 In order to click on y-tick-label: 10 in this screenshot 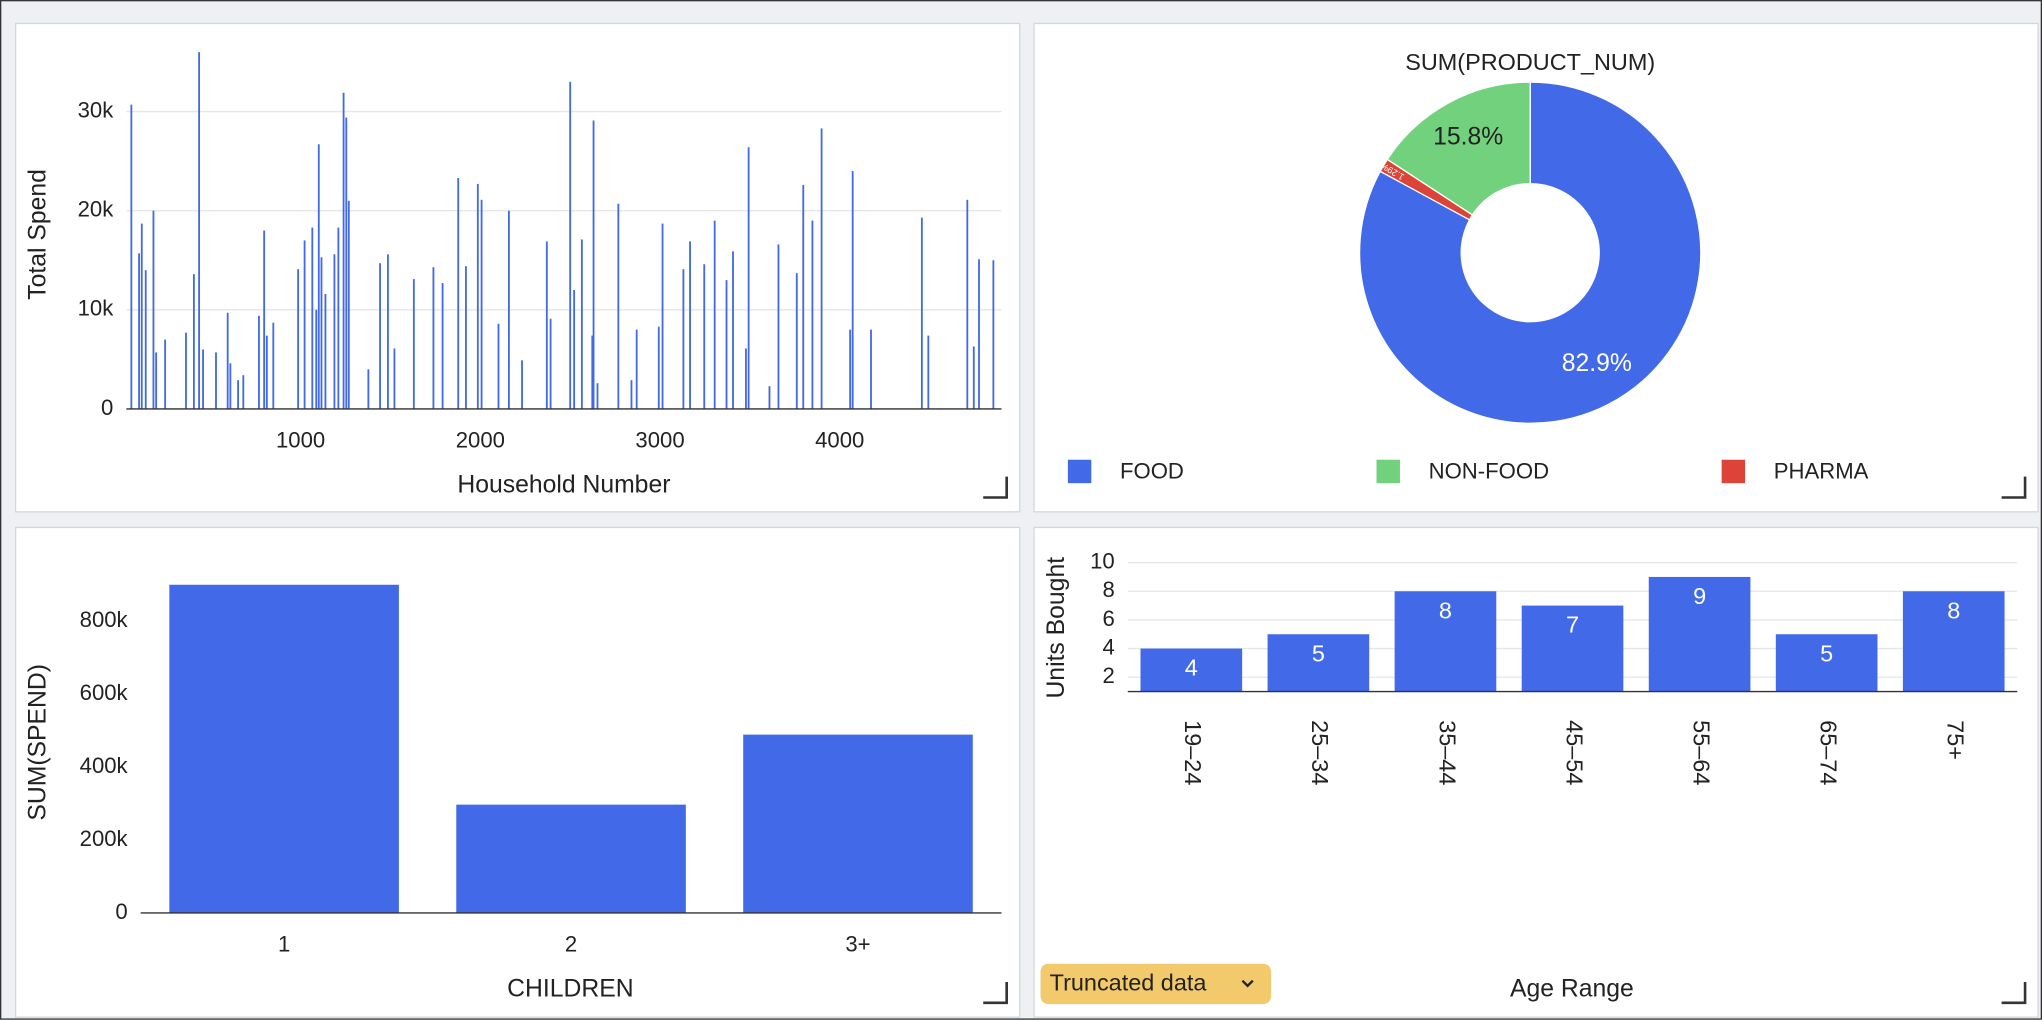, I will do `click(1102, 560)`.